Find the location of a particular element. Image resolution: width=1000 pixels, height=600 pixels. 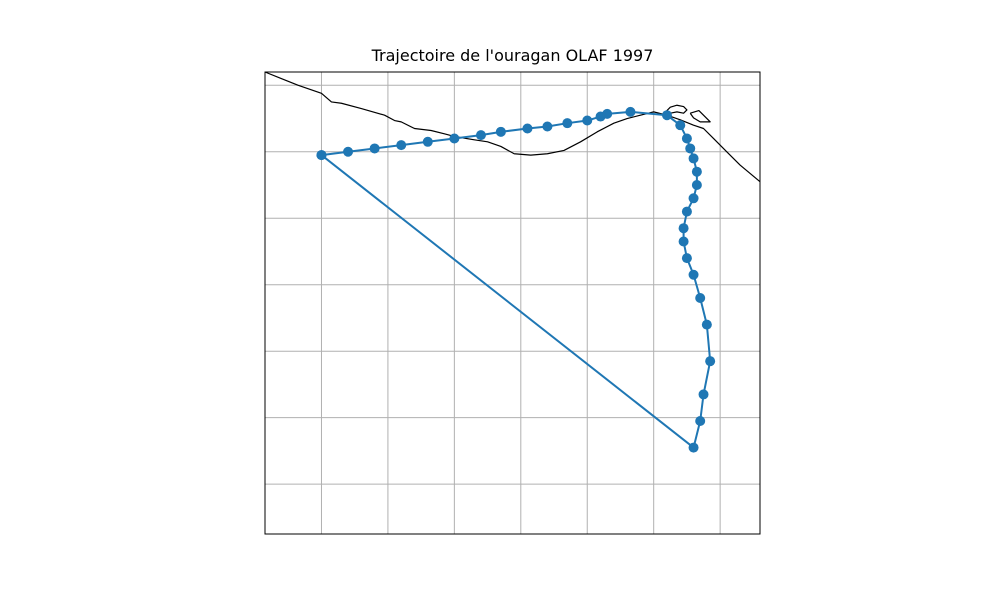

chart-title: Trajectoire de l'ouragan OLAF 1997 is located at coordinates (512, 55).